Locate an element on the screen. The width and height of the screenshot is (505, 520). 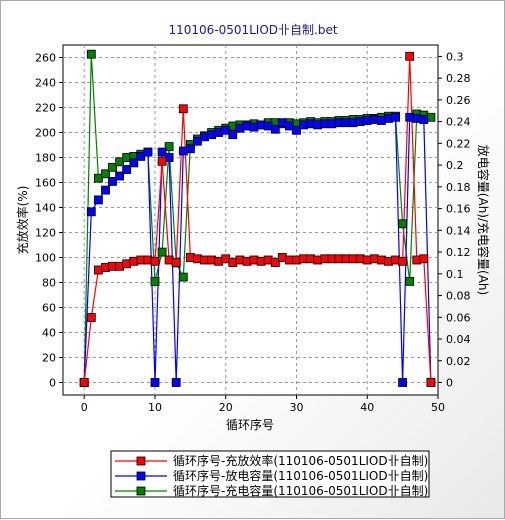
y2-tick-label: 0 is located at coordinates (449, 383).